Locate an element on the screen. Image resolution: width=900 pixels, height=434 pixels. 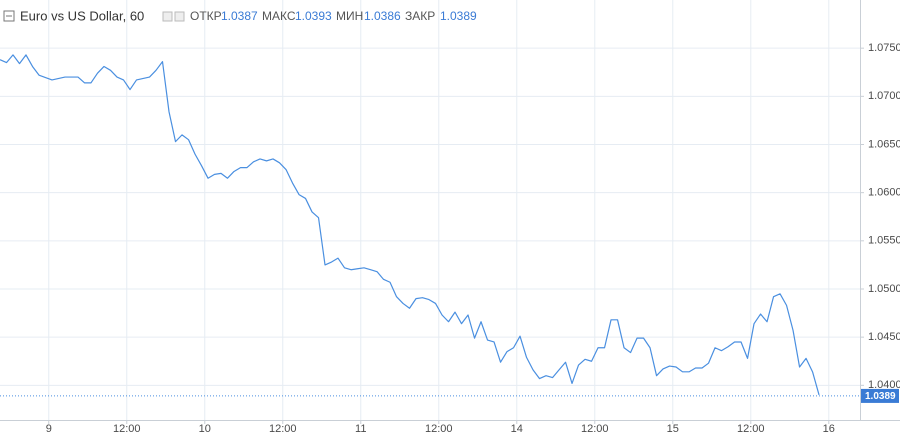
y-tick-label: 1.0600 is located at coordinates (884, 193).